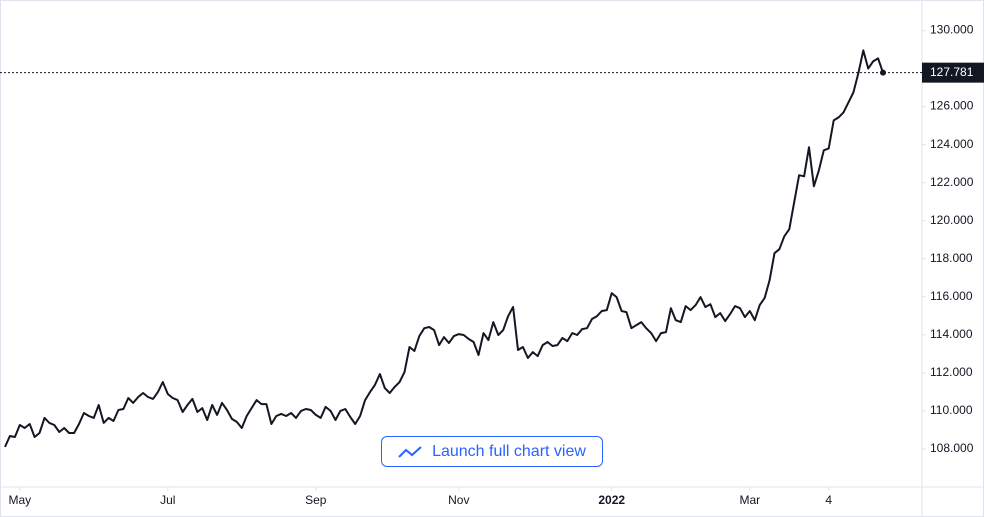  What do you see at coordinates (410, 451) in the screenshot?
I see `button-icon` at bounding box center [410, 451].